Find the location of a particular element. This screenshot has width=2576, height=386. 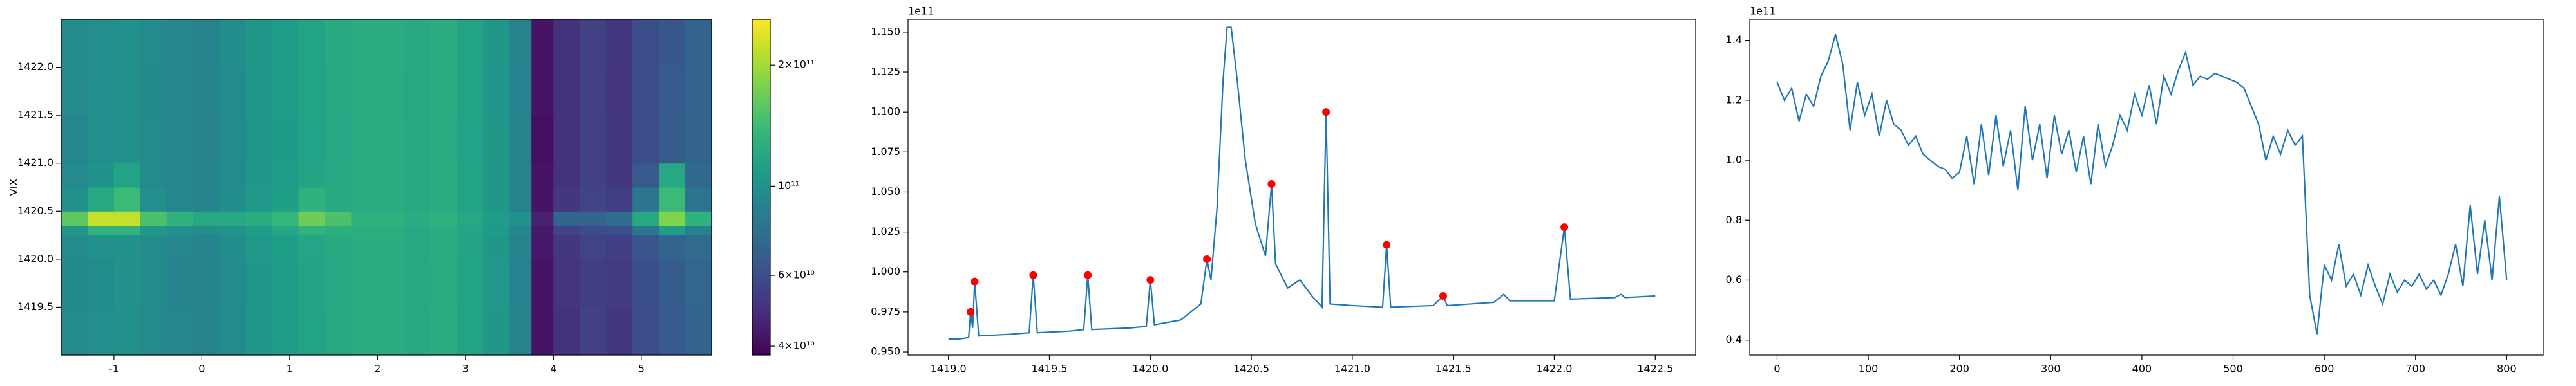

x-tick-label: 700 is located at coordinates (2415, 369).